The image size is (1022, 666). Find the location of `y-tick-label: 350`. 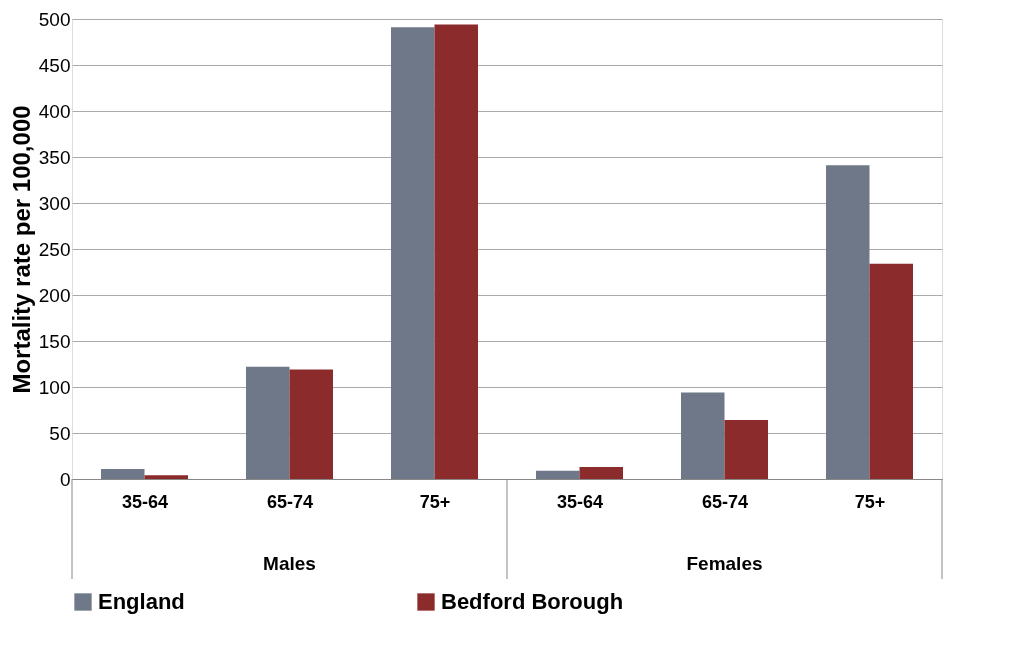

y-tick-label: 350 is located at coordinates (54, 157).